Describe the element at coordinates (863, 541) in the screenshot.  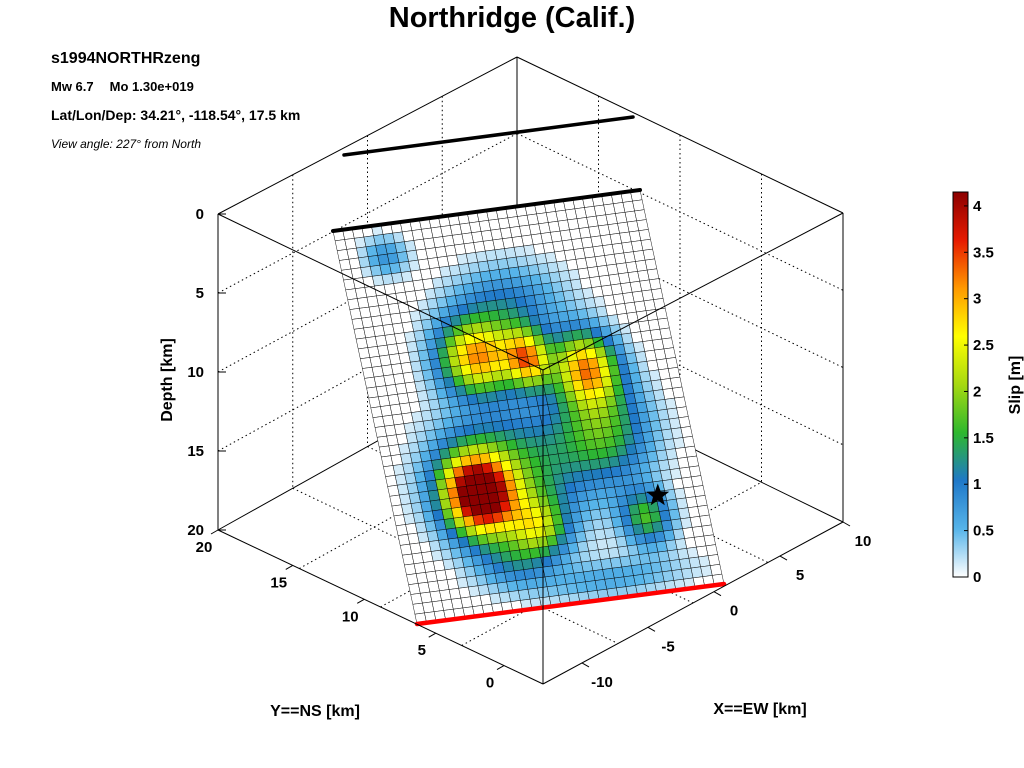
I see `ew-tick-label: 10` at that location.